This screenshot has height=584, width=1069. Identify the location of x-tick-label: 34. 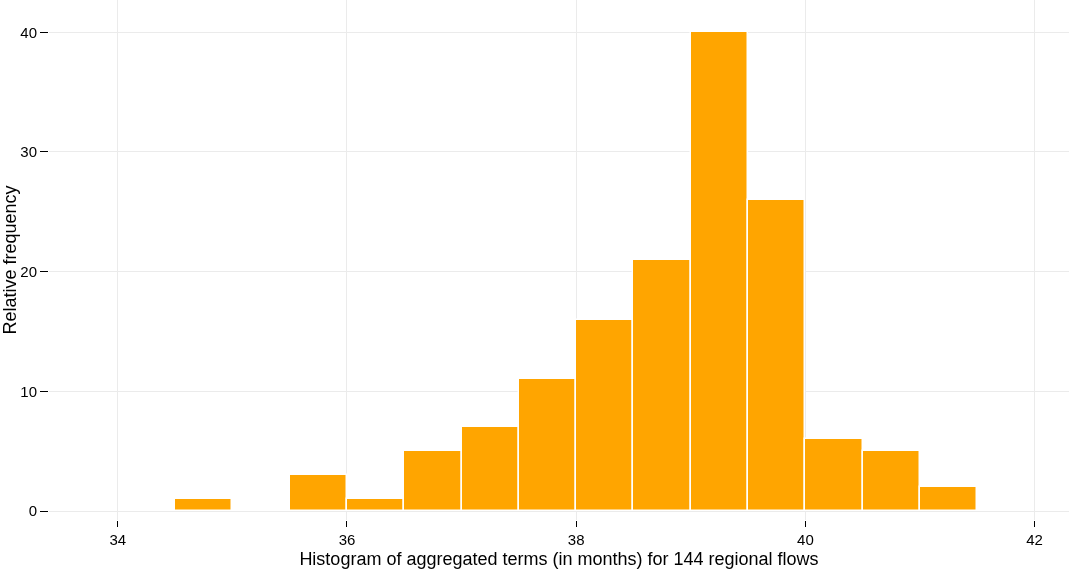
(118, 539).